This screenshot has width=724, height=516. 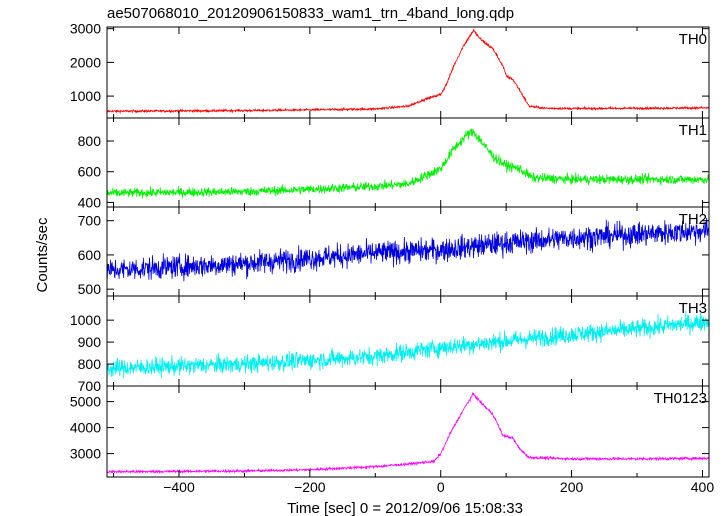 I want to click on series-label: TH0123, so click(x=680, y=398).